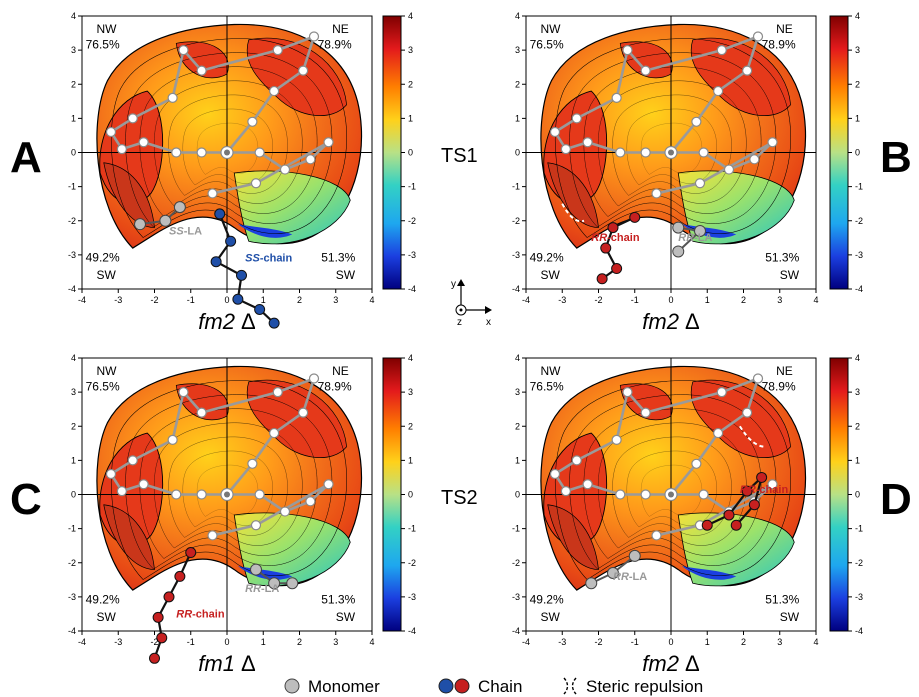 The width and height of the screenshot is (919, 697). Describe the element at coordinates (191, 300) in the screenshot. I see `x-tick-label: -1` at that location.